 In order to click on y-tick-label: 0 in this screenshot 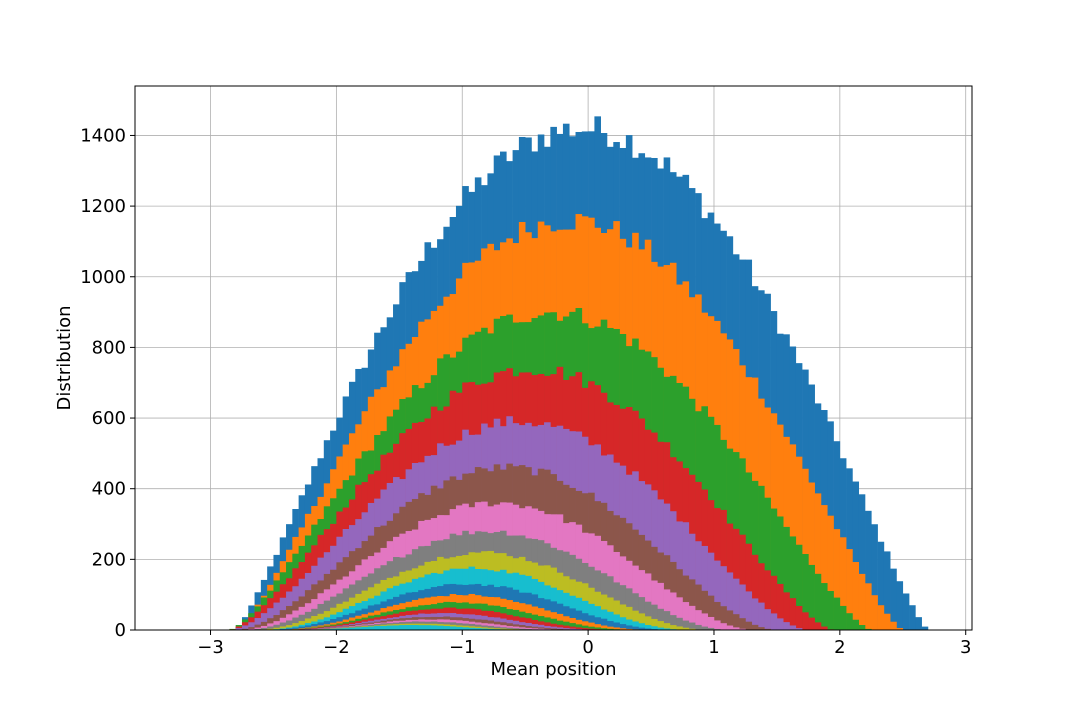, I will do `click(120, 630)`.